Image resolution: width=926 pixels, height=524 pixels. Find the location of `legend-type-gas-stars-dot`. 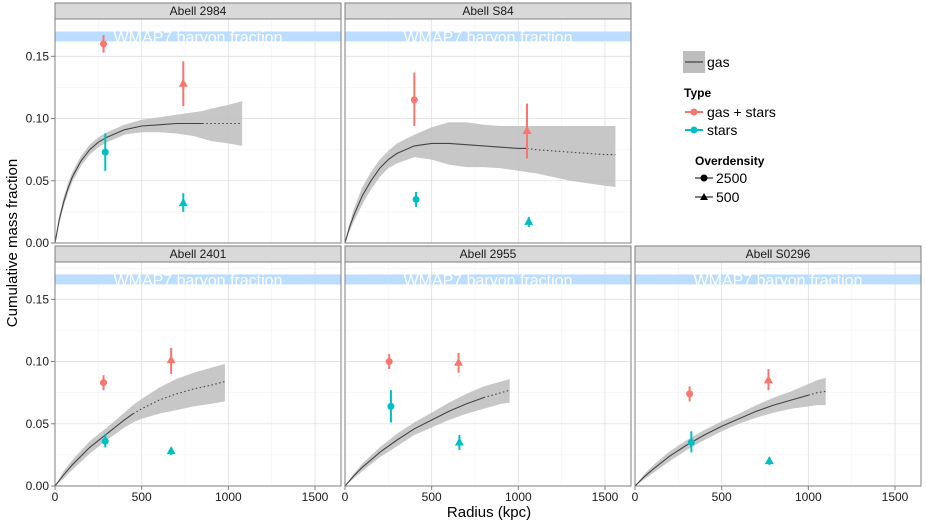

legend-type-gas-stars-dot is located at coordinates (694, 112).